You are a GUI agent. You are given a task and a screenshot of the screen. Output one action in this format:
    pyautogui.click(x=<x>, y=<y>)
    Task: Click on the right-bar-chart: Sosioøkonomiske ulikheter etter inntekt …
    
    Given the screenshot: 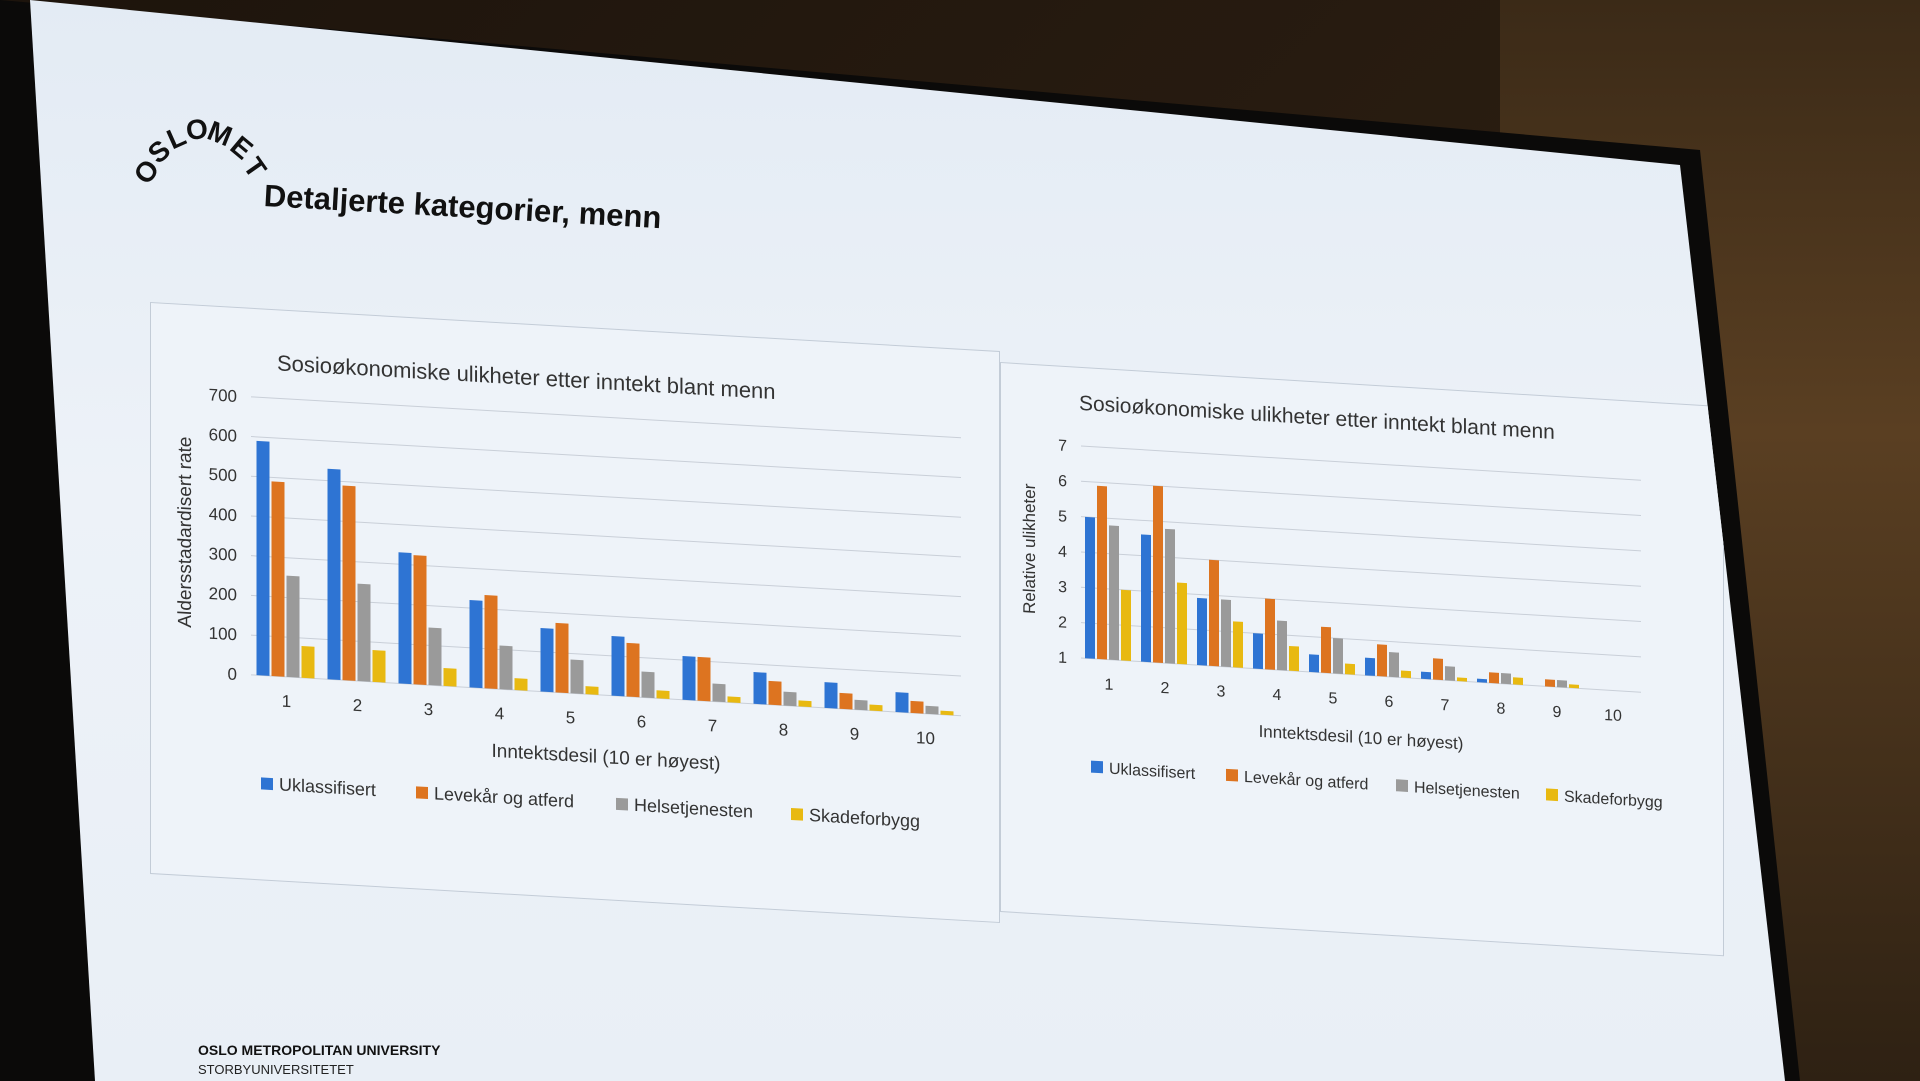 What is the action you would take?
    pyautogui.click(x=1341, y=602)
    